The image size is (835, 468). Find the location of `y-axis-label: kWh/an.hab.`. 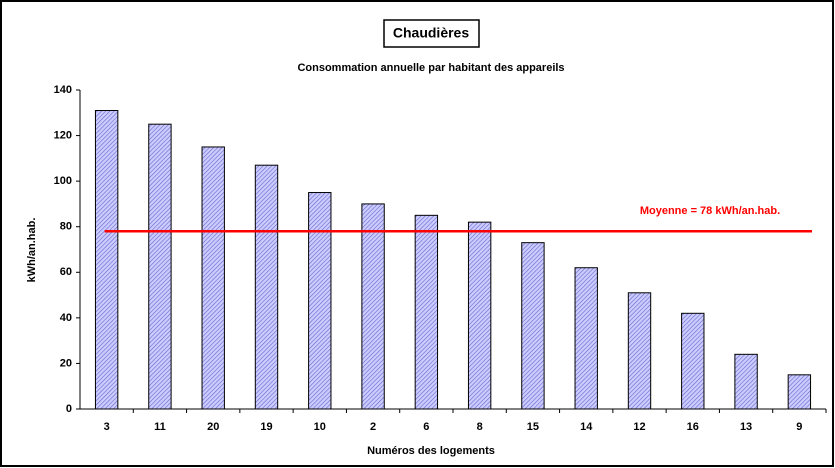

y-axis-label: kWh/an.hab. is located at coordinates (32, 250).